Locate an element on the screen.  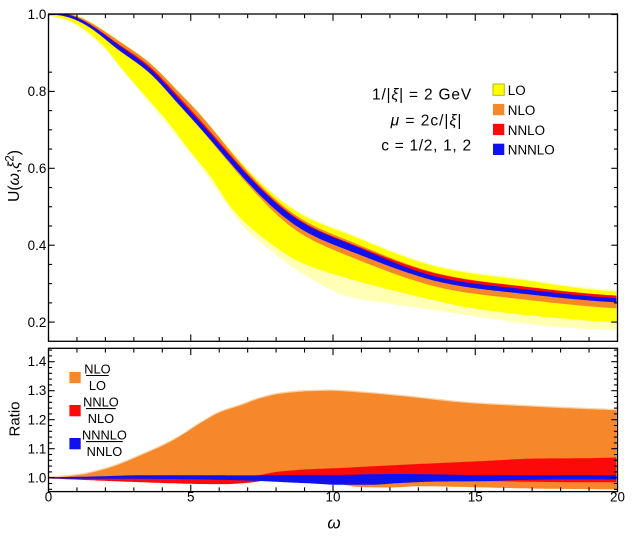
svg-text: 0.4 is located at coordinates (37, 245).